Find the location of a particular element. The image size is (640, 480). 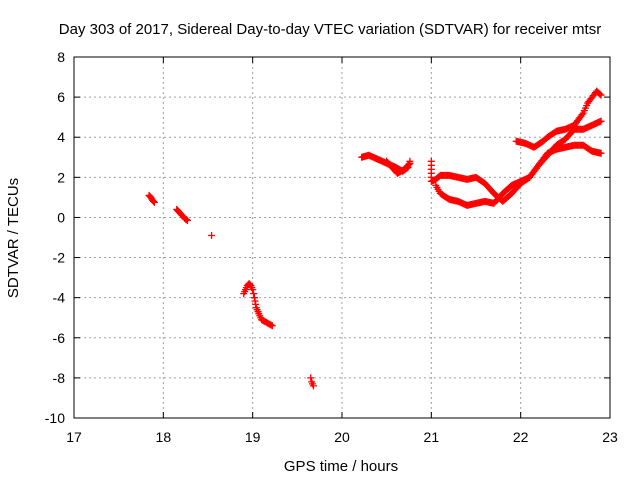

y-tick-label: -8 is located at coordinates (59, 378).